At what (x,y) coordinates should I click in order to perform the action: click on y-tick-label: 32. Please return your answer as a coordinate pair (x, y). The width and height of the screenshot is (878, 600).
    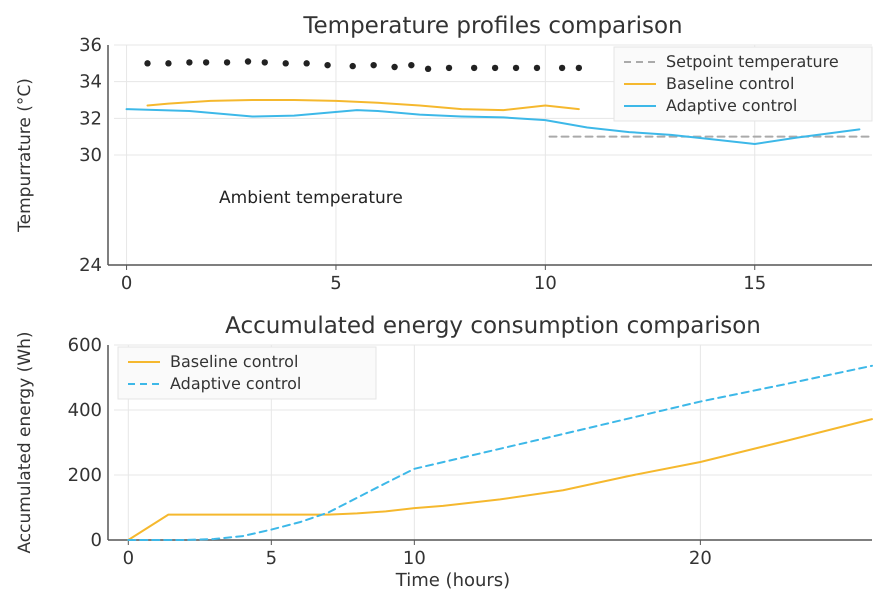
    Looking at the image, I should click on (90, 119).